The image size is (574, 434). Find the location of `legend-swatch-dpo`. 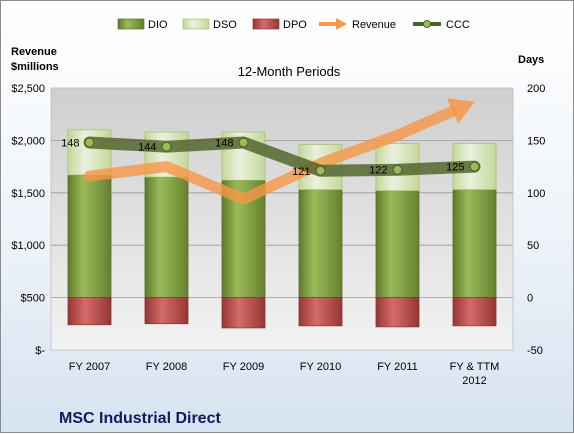

legend-swatch-dpo is located at coordinates (266, 24).